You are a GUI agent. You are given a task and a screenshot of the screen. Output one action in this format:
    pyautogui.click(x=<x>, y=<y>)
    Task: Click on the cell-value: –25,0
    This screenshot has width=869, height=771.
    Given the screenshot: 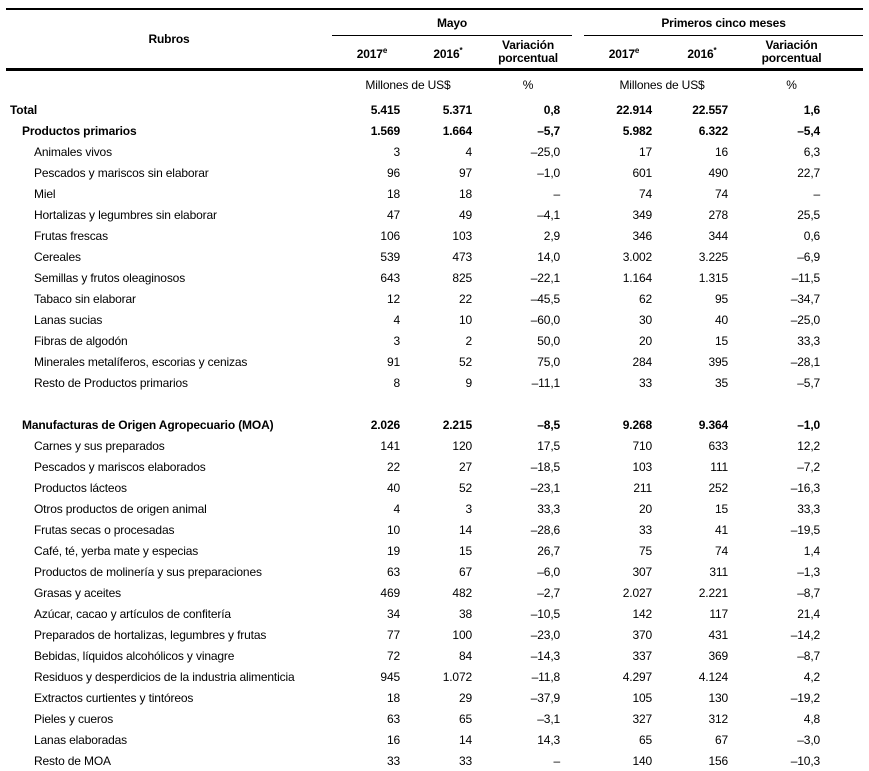 What is the action you would take?
    pyautogui.click(x=805, y=319)
    